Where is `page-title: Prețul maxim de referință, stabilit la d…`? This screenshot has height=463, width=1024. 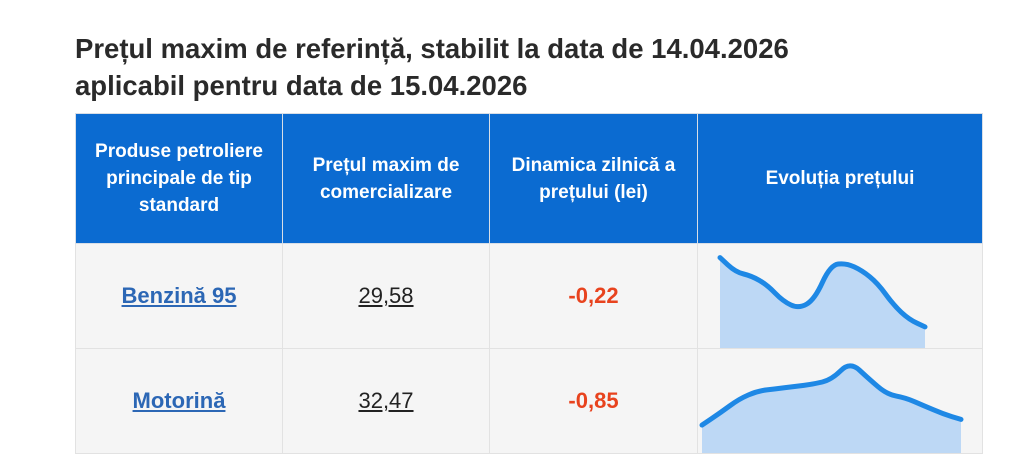 page-title: Prețul maxim de referință, stabilit la d… is located at coordinates (525, 67).